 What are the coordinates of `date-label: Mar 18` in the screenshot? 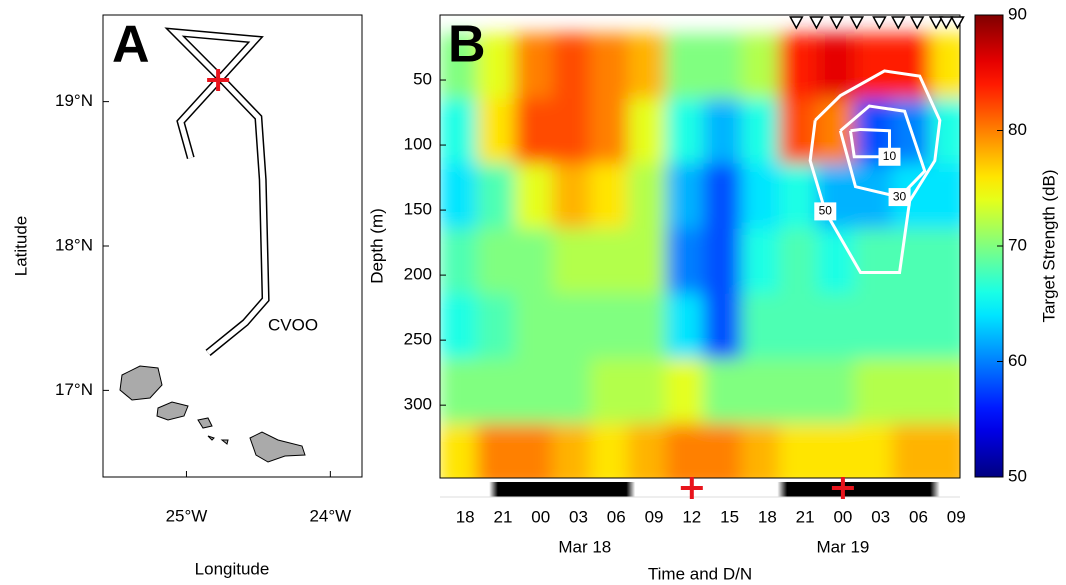 It's located at (584, 546).